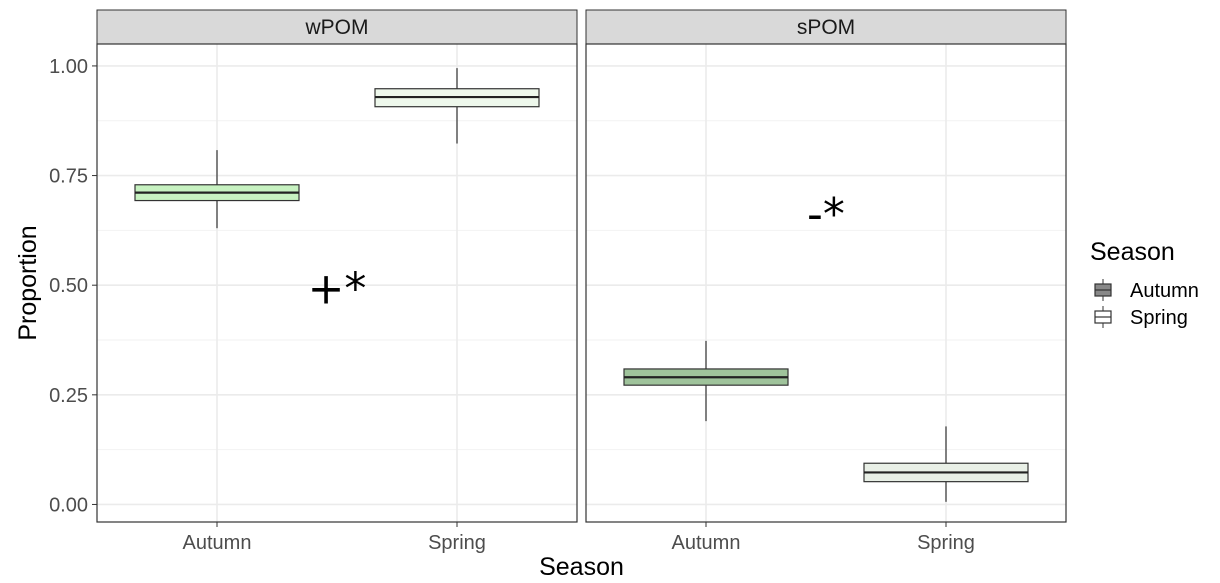  I want to click on significance-annotation: -*, so click(826, 214).